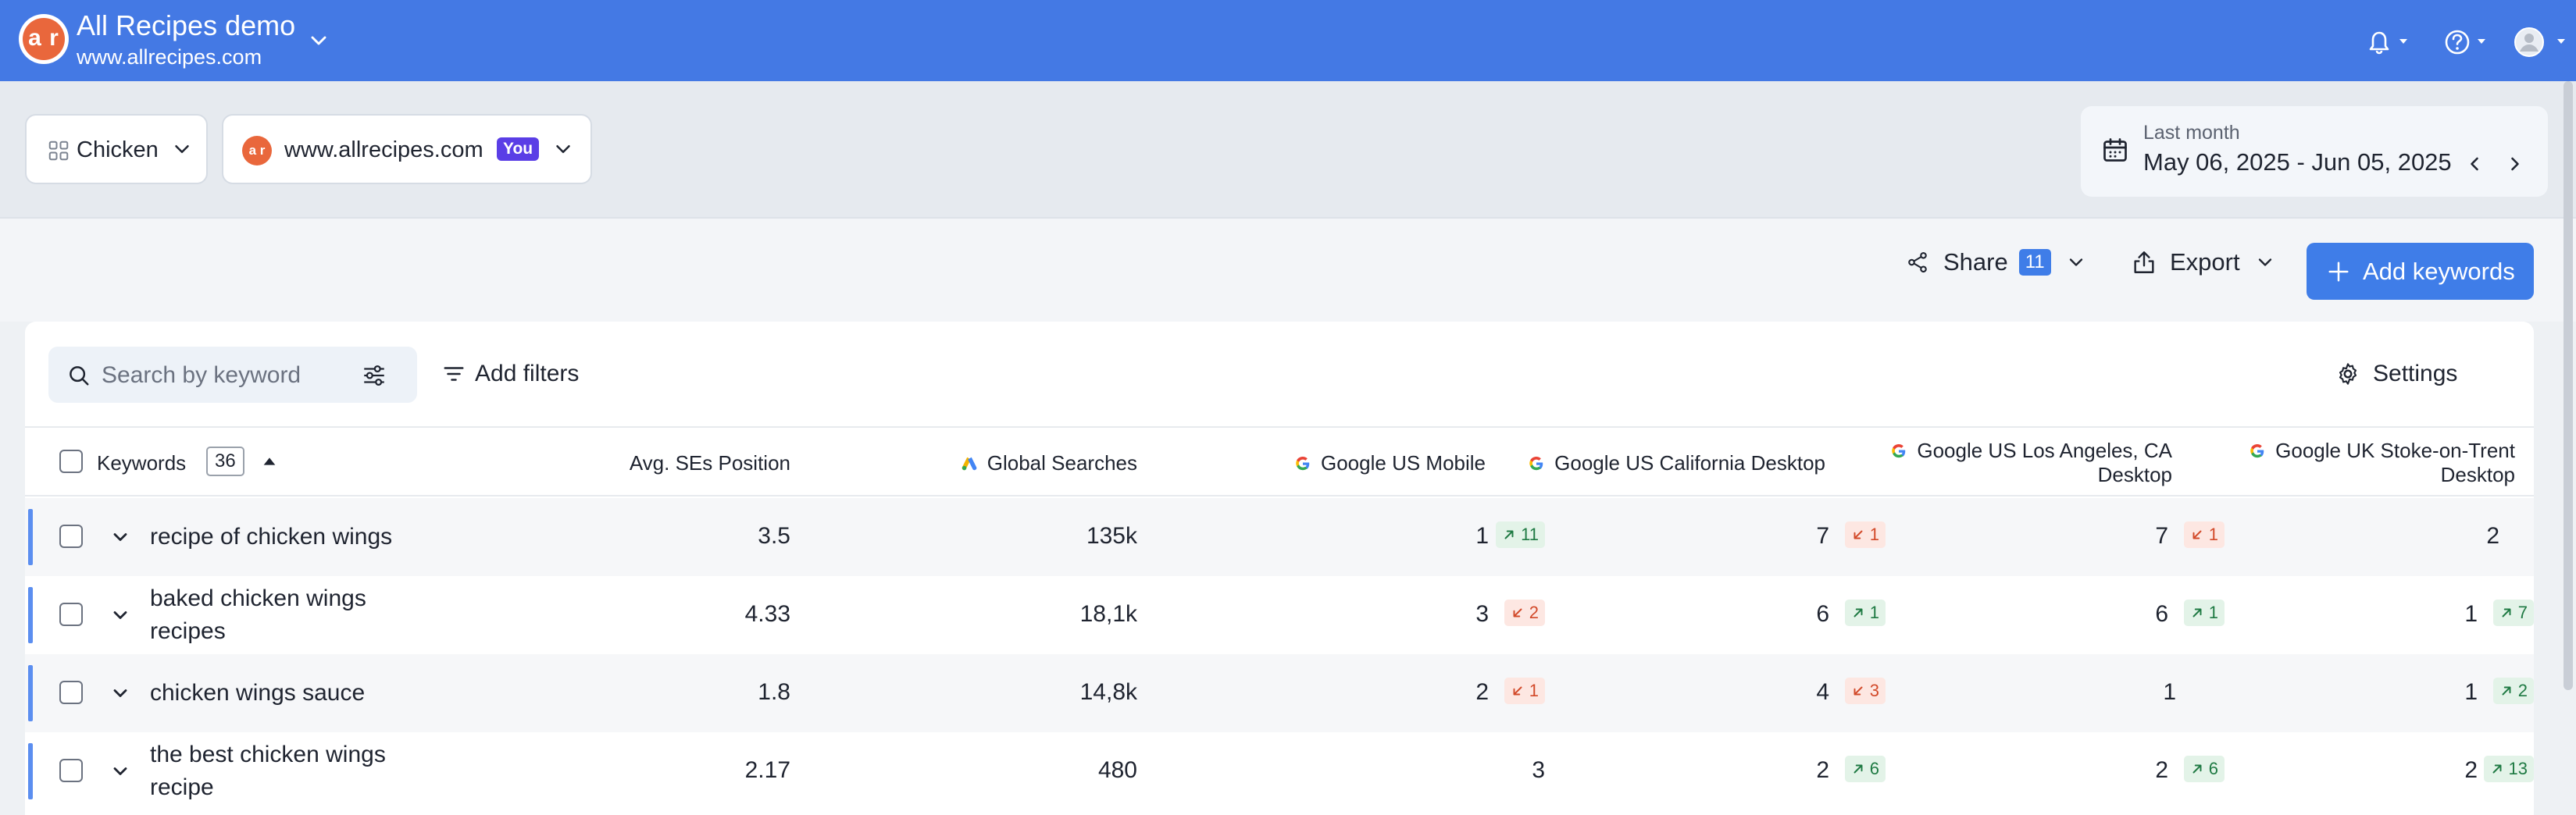 The width and height of the screenshot is (2576, 815). I want to click on share-button: Share 11, so click(1996, 262).